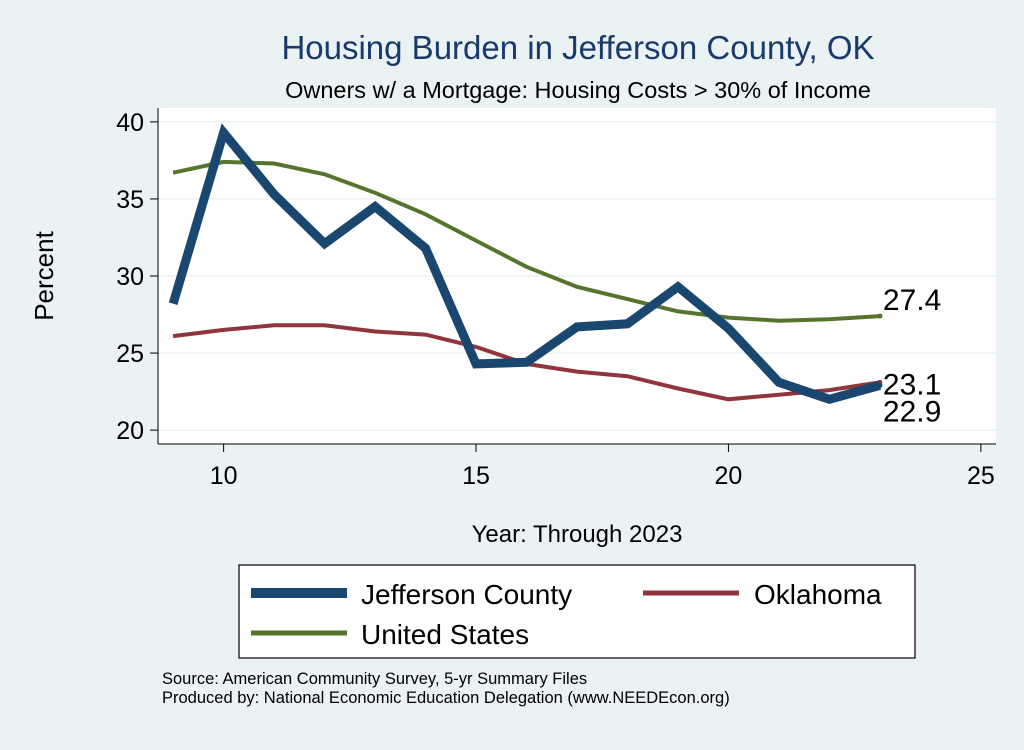 This screenshot has height=750, width=1024. I want to click on y-axis-ticks: 20 25 30 35 40, so click(137, 277).